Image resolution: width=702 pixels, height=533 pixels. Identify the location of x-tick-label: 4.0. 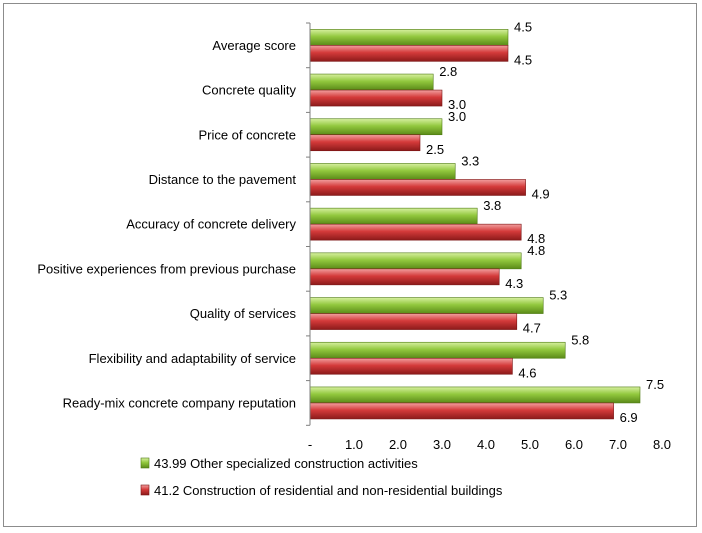
(486, 444).